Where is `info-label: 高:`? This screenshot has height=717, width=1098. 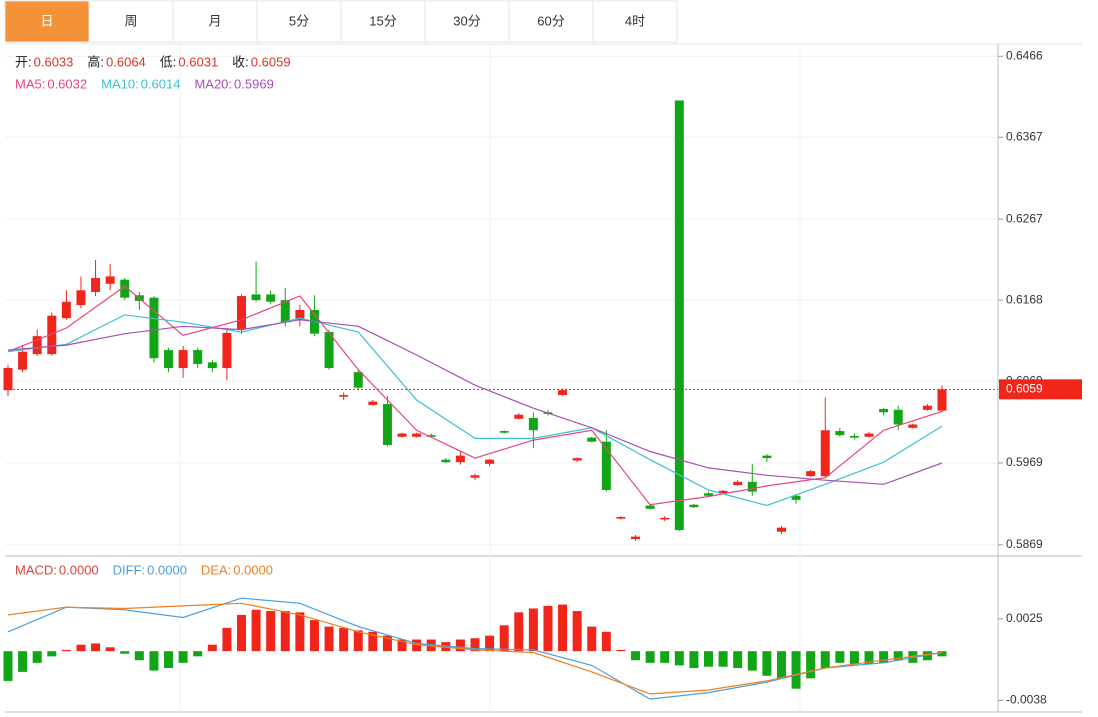
info-label: 高: is located at coordinates (95, 61).